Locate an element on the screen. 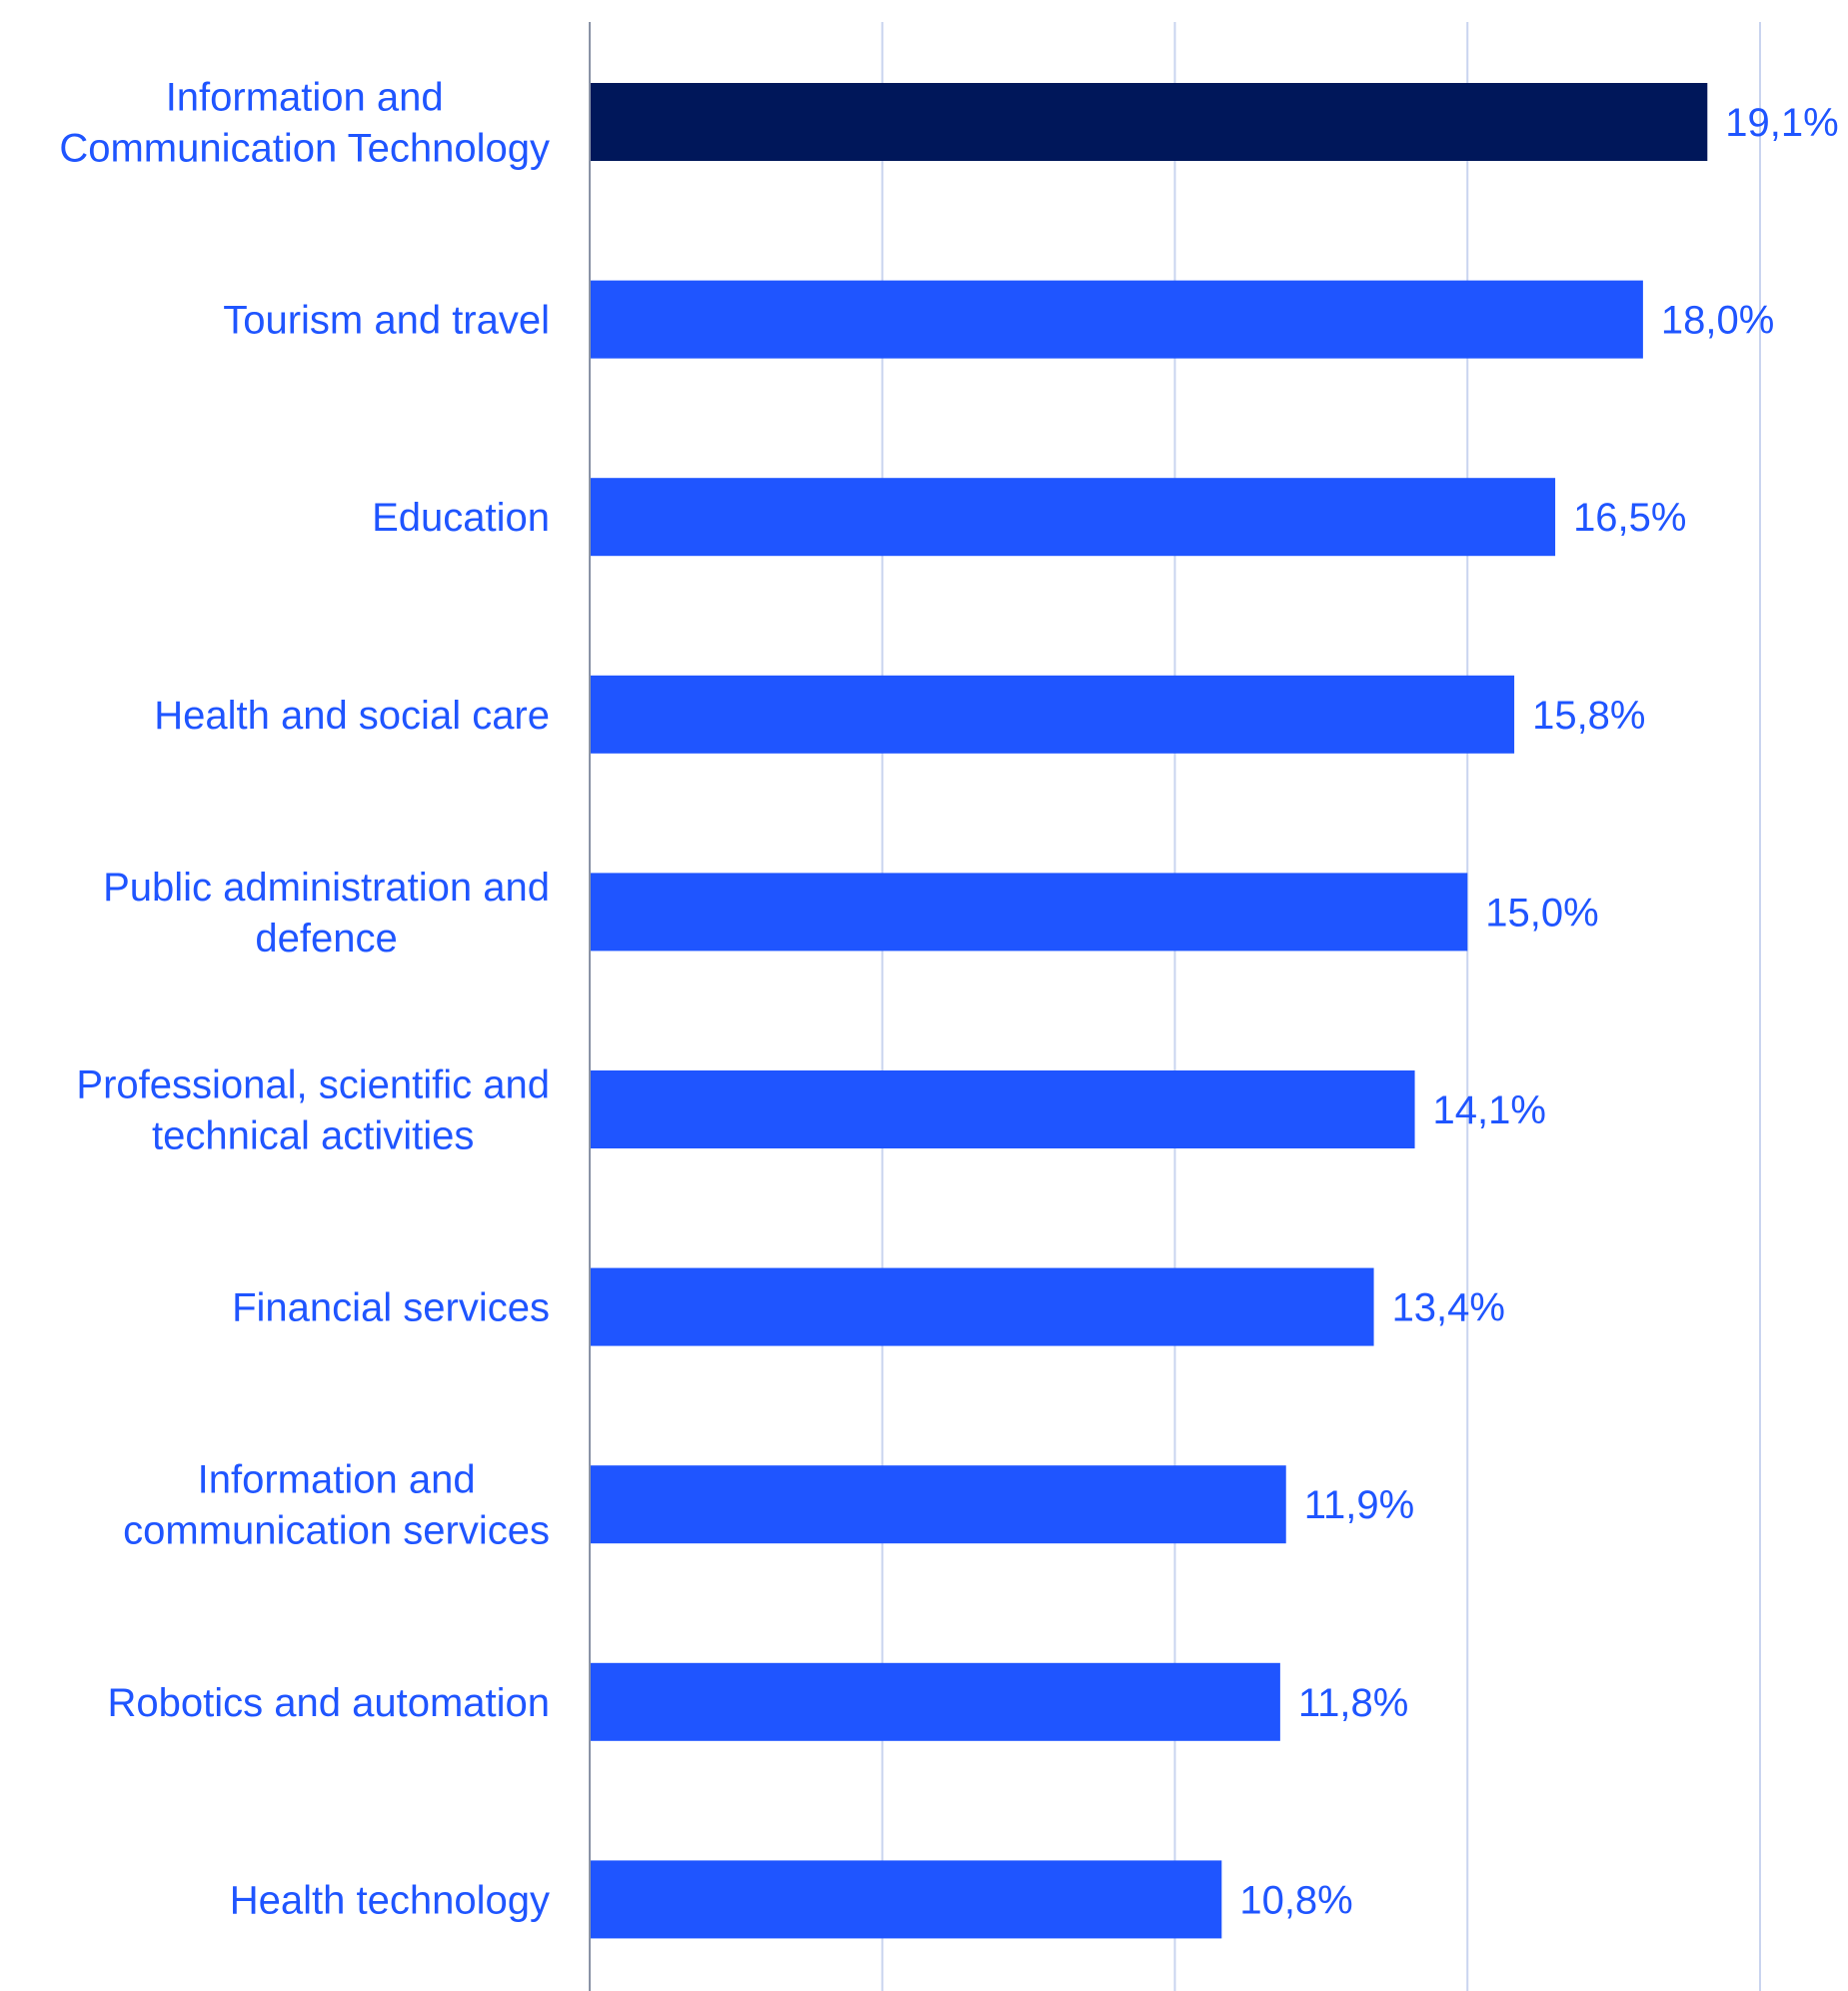  category-label-line: Health and social care is located at coordinates (352, 716).